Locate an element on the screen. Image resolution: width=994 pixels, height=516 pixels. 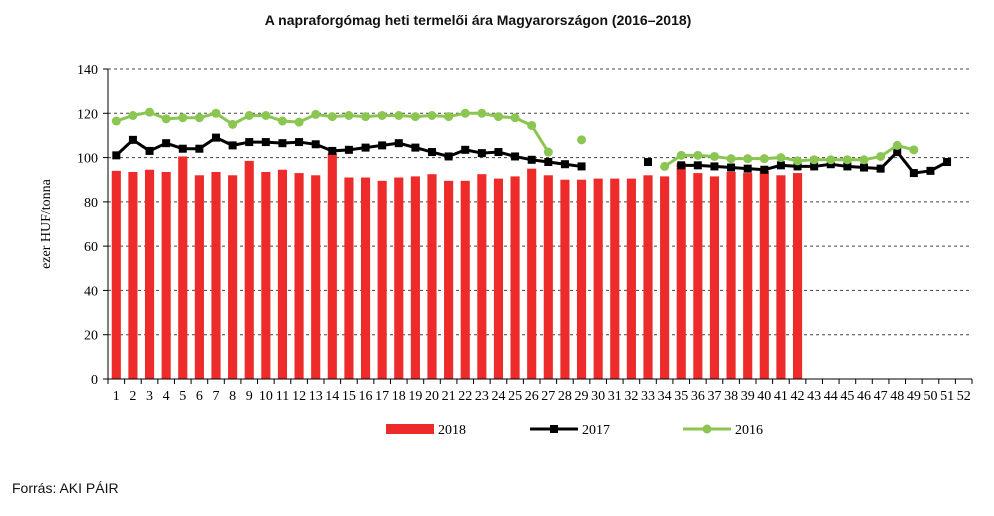
x-tick-label-28: 28 is located at coordinates (565, 396).